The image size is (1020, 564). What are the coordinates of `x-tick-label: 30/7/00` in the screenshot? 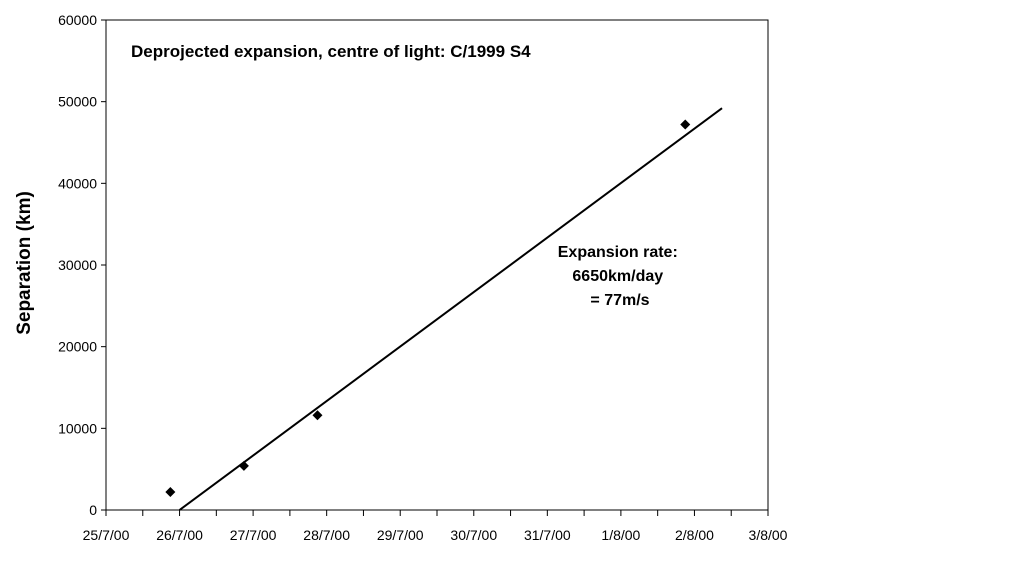 It's located at (473, 535).